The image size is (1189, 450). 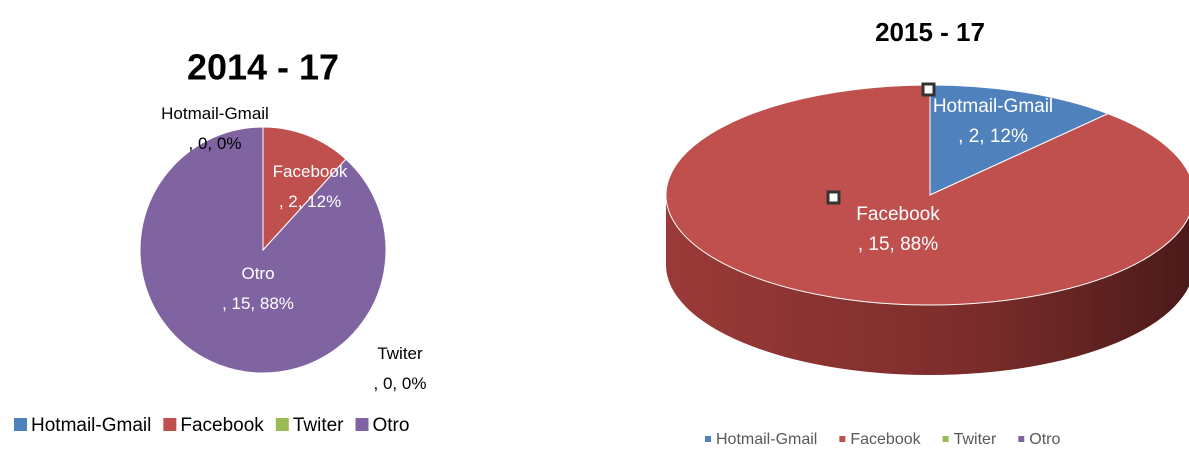 What do you see at coordinates (930, 32) in the screenshot?
I see `chart-title: 2015 - 17` at bounding box center [930, 32].